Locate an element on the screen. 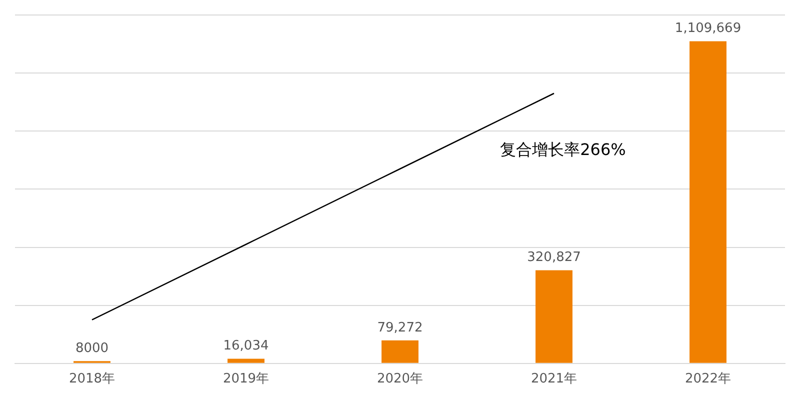 Image resolution: width=800 pixels, height=405 pixels. data-label: 320,827 is located at coordinates (554, 258).